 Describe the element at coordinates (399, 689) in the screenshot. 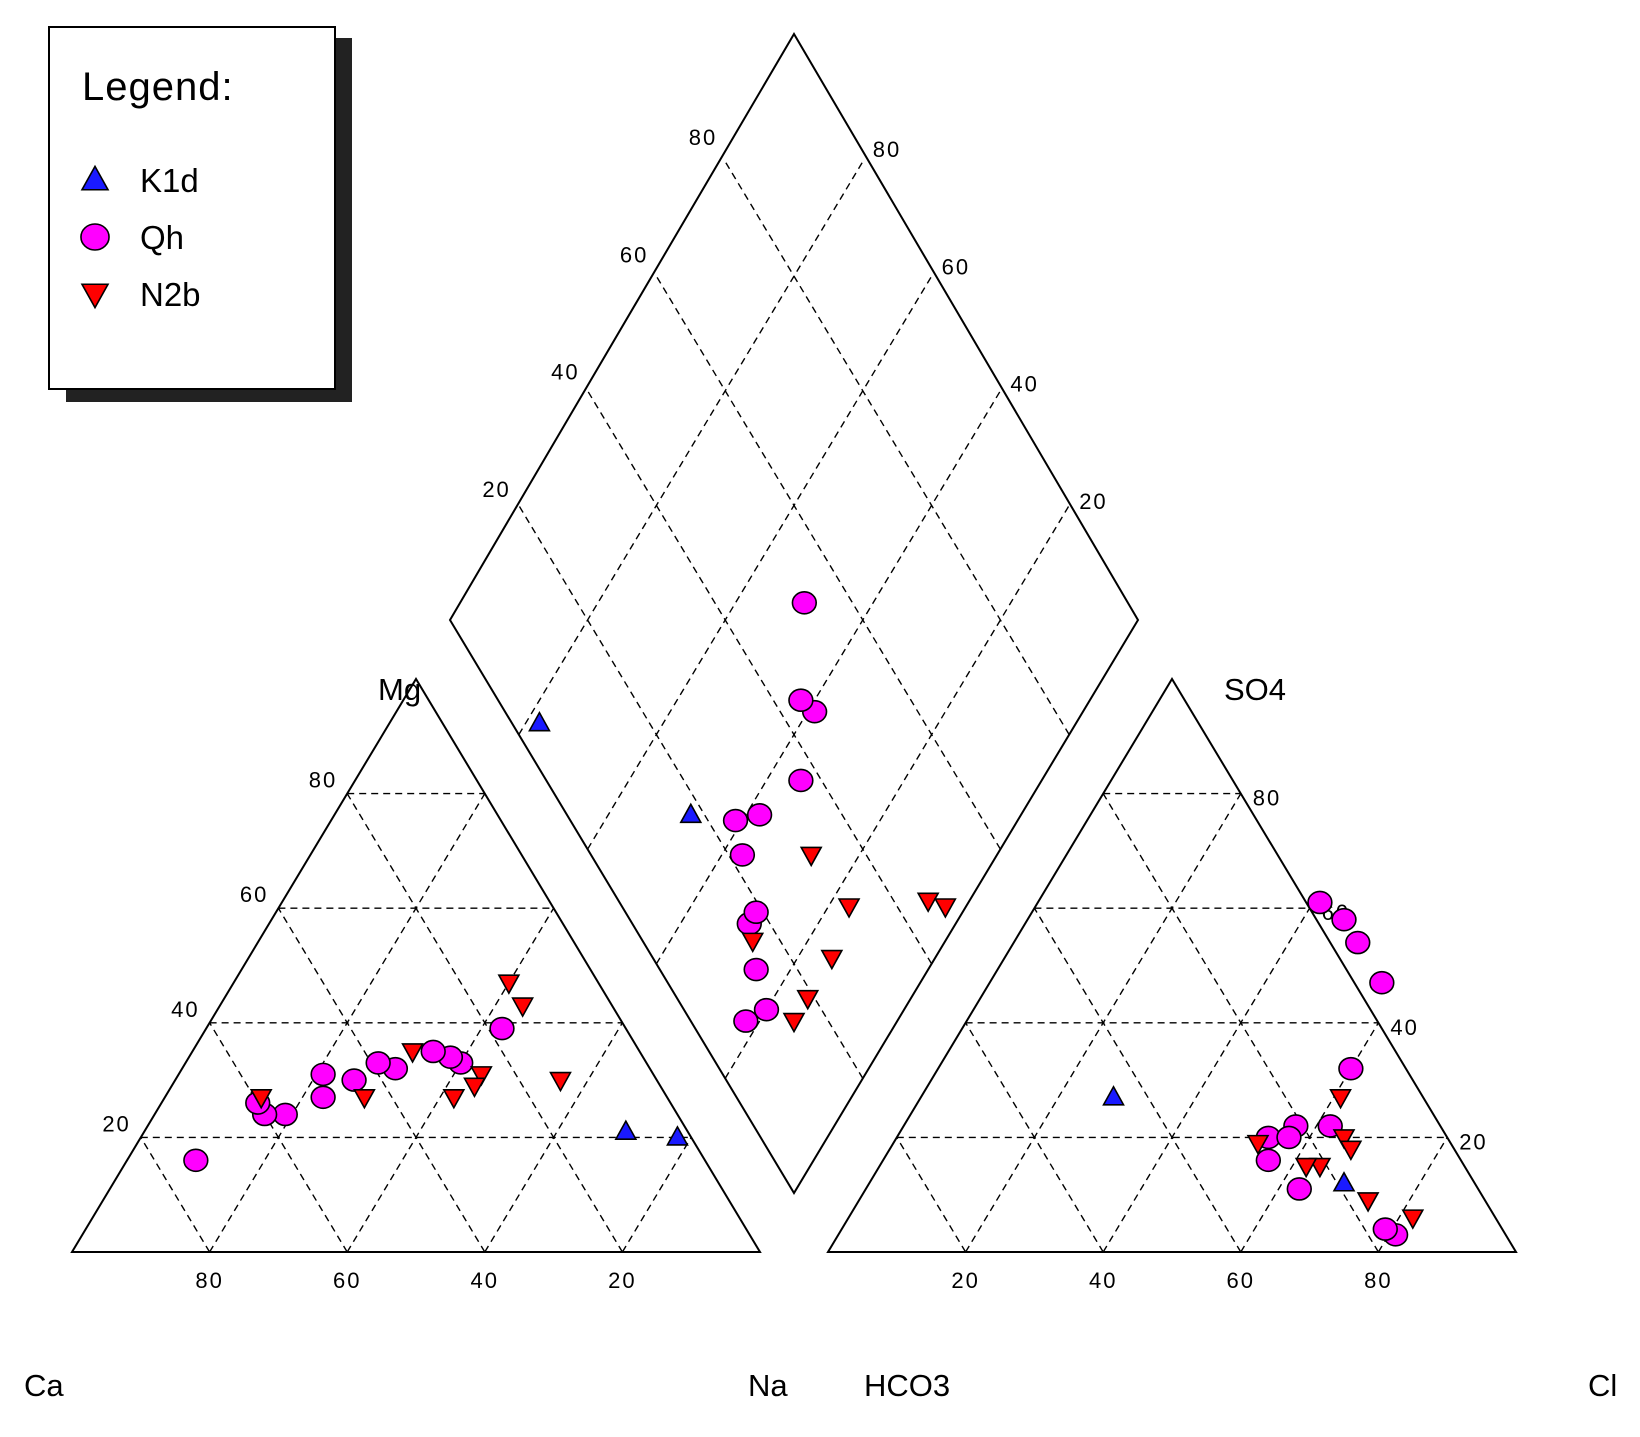

I see `axis-label-mg: Mg` at that location.